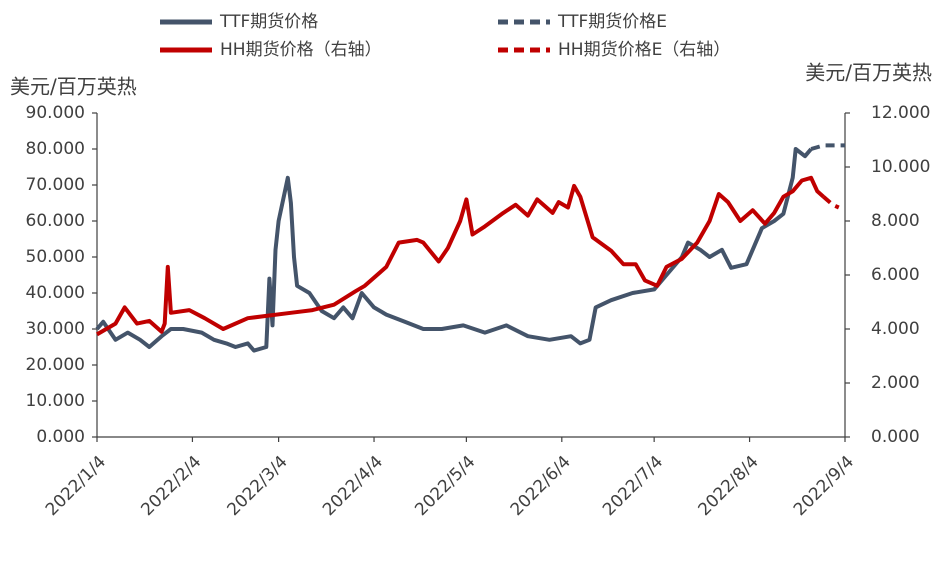 This screenshot has height=564, width=940. What do you see at coordinates (612, 22) in the screenshot?
I see `legend-label: TTF期货价格E` at bounding box center [612, 22].